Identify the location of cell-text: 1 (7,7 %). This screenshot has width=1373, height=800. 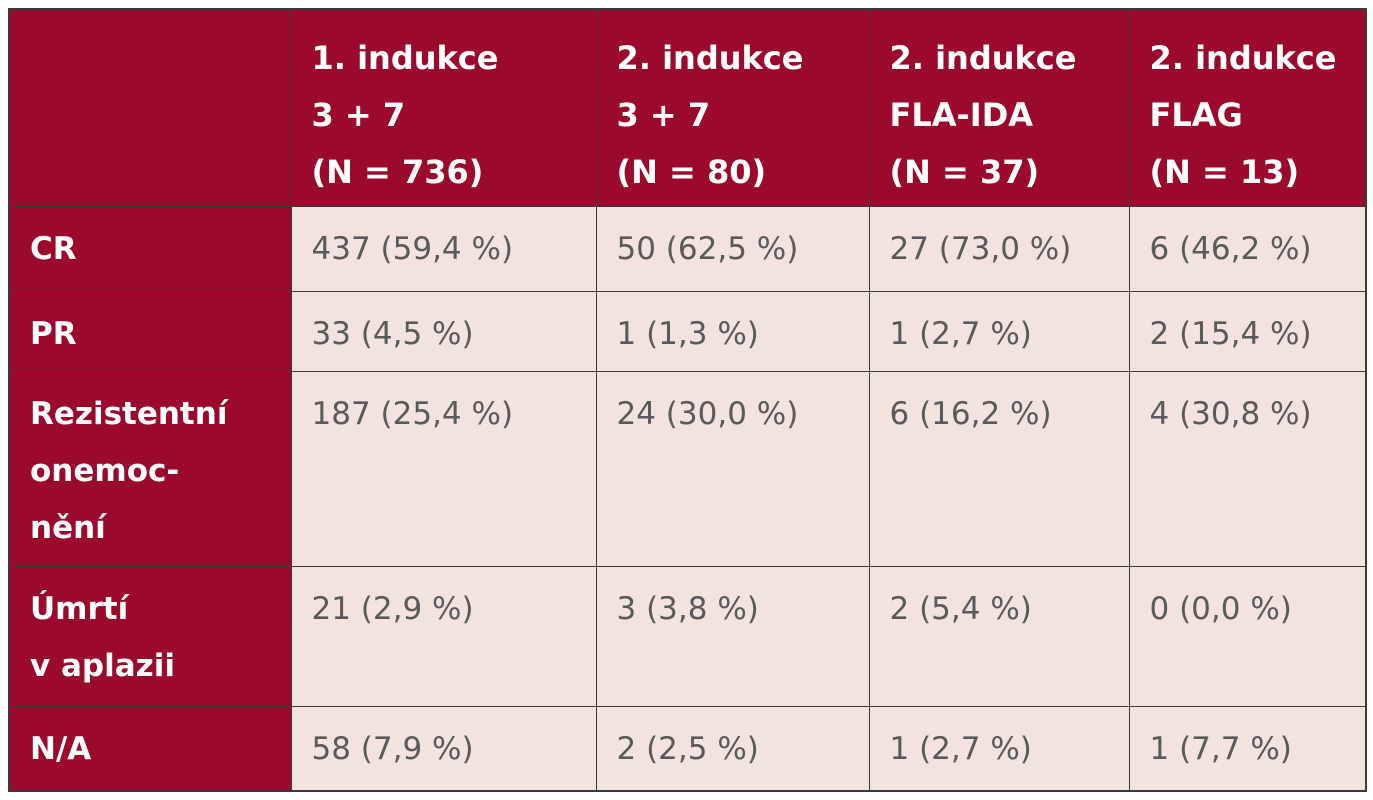
(1220, 748).